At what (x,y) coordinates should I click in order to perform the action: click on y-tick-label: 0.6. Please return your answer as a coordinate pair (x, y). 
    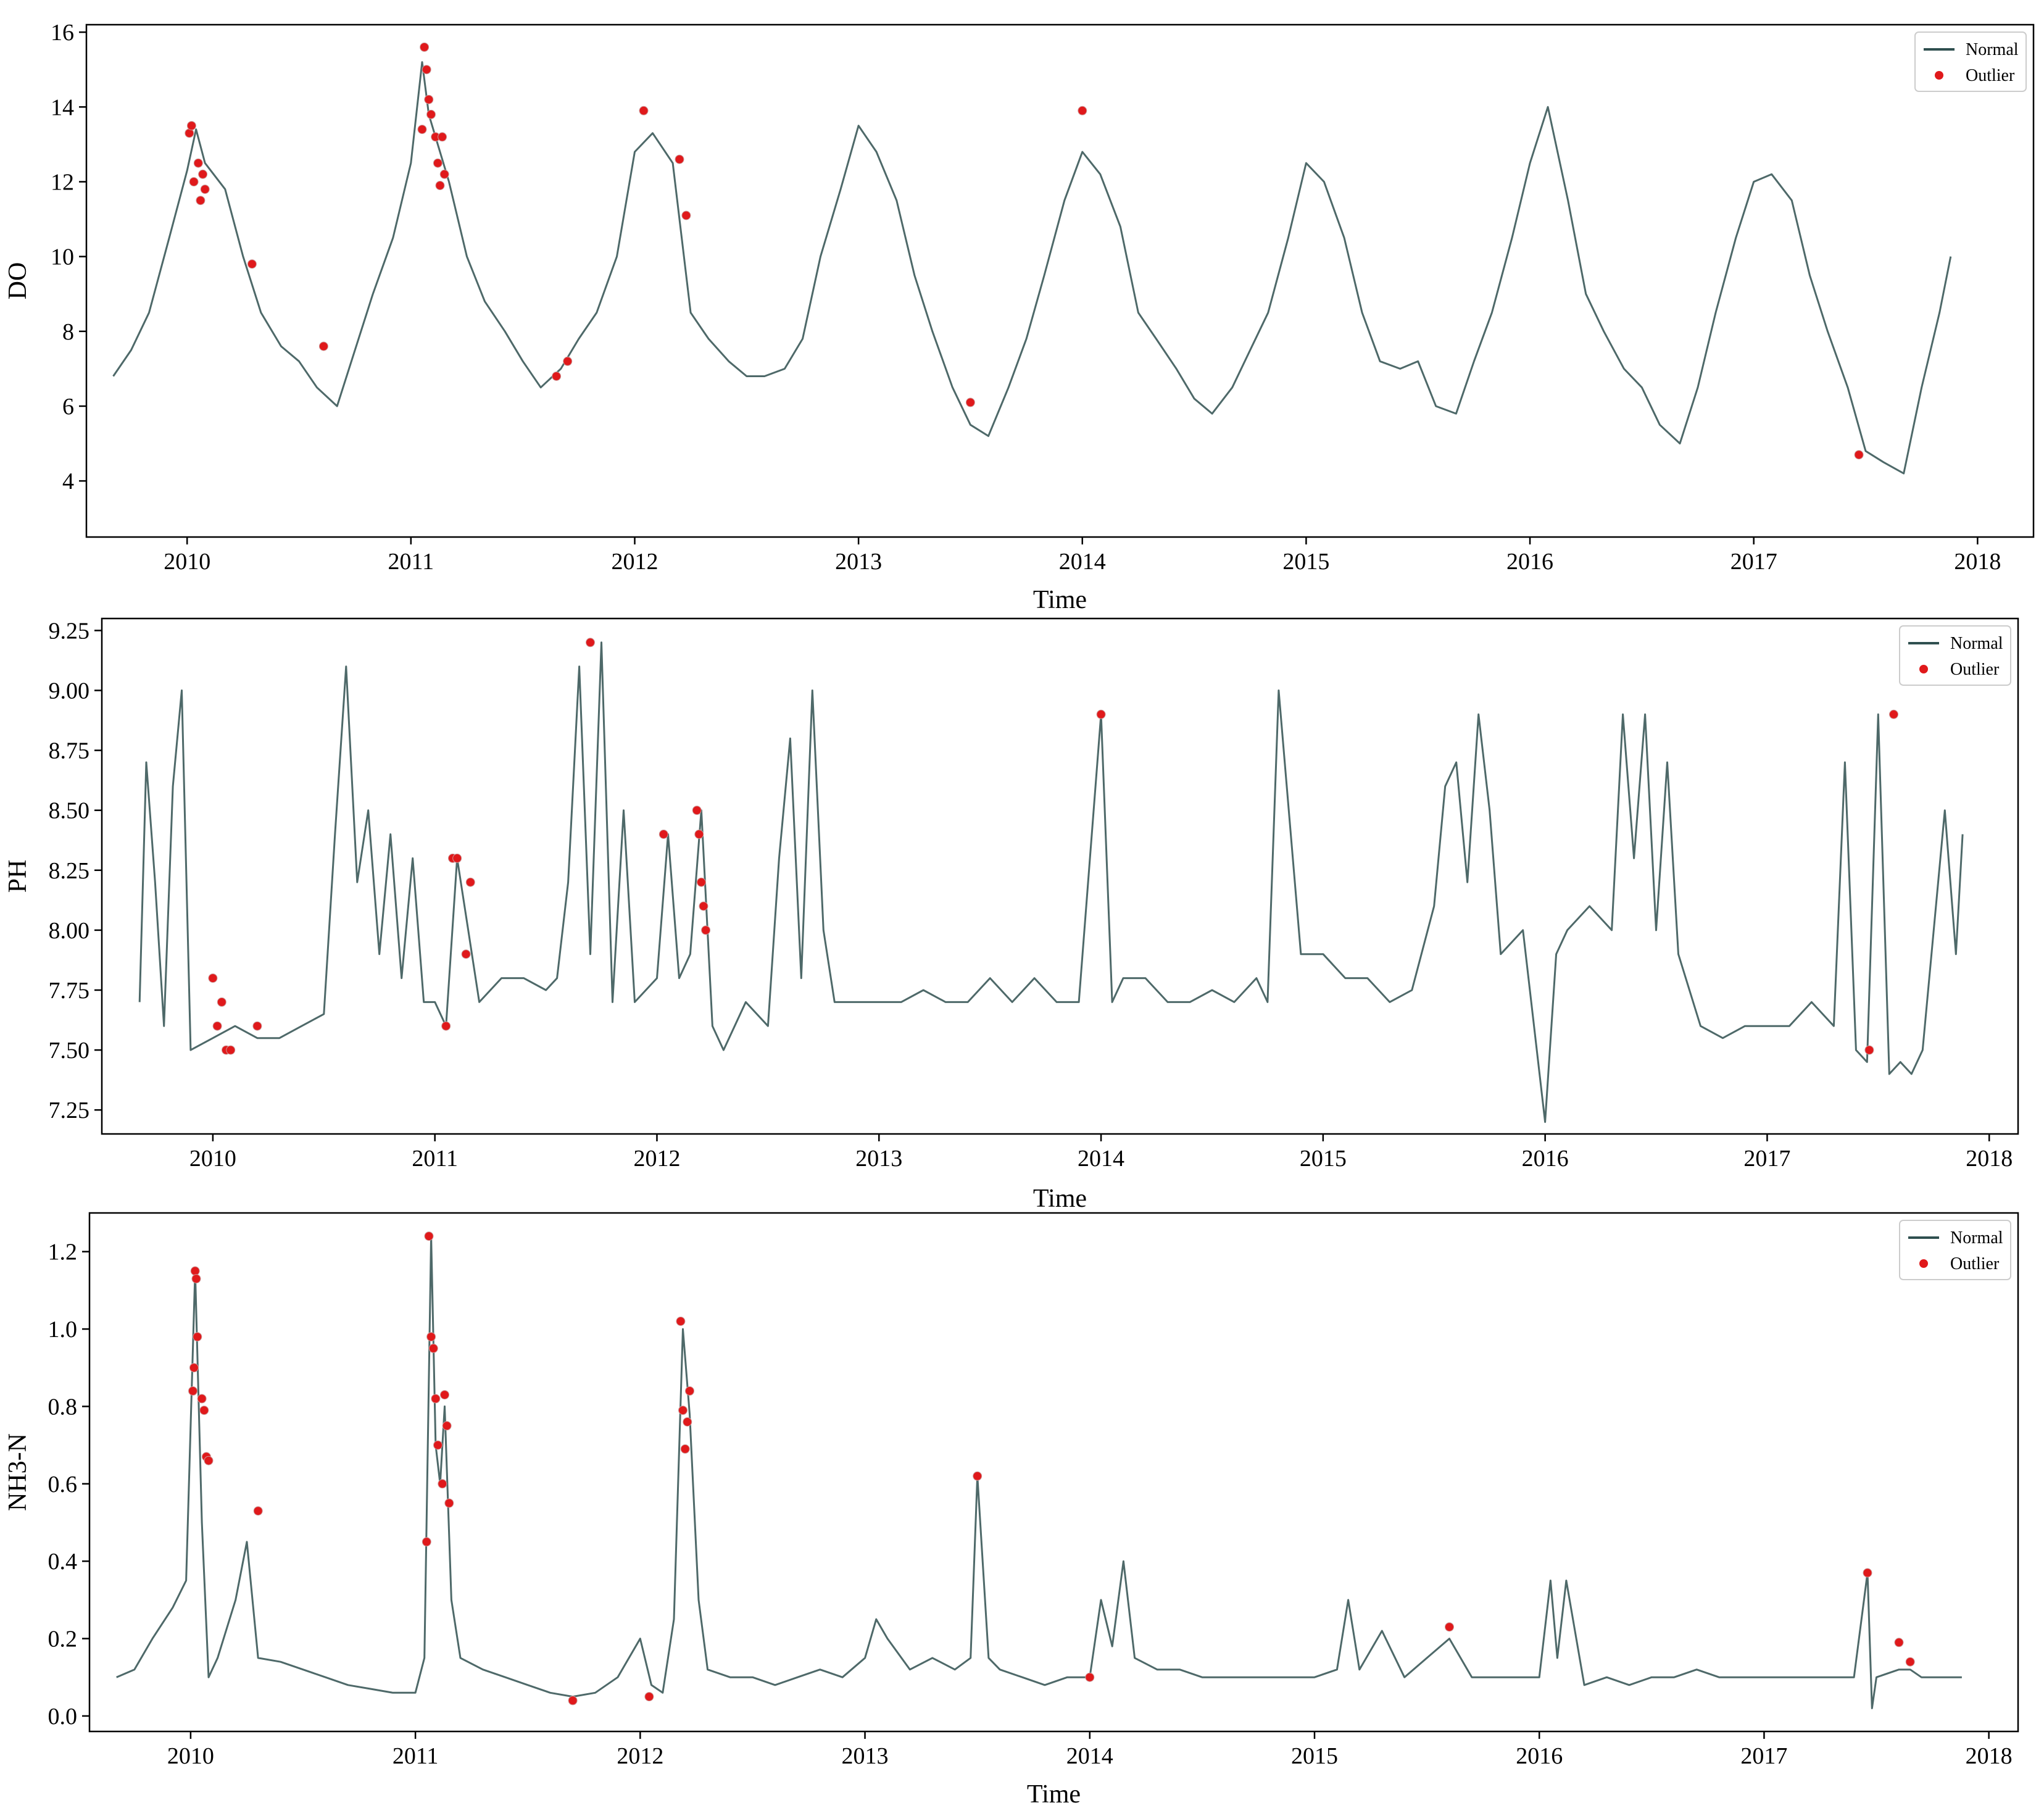
    Looking at the image, I should click on (63, 1485).